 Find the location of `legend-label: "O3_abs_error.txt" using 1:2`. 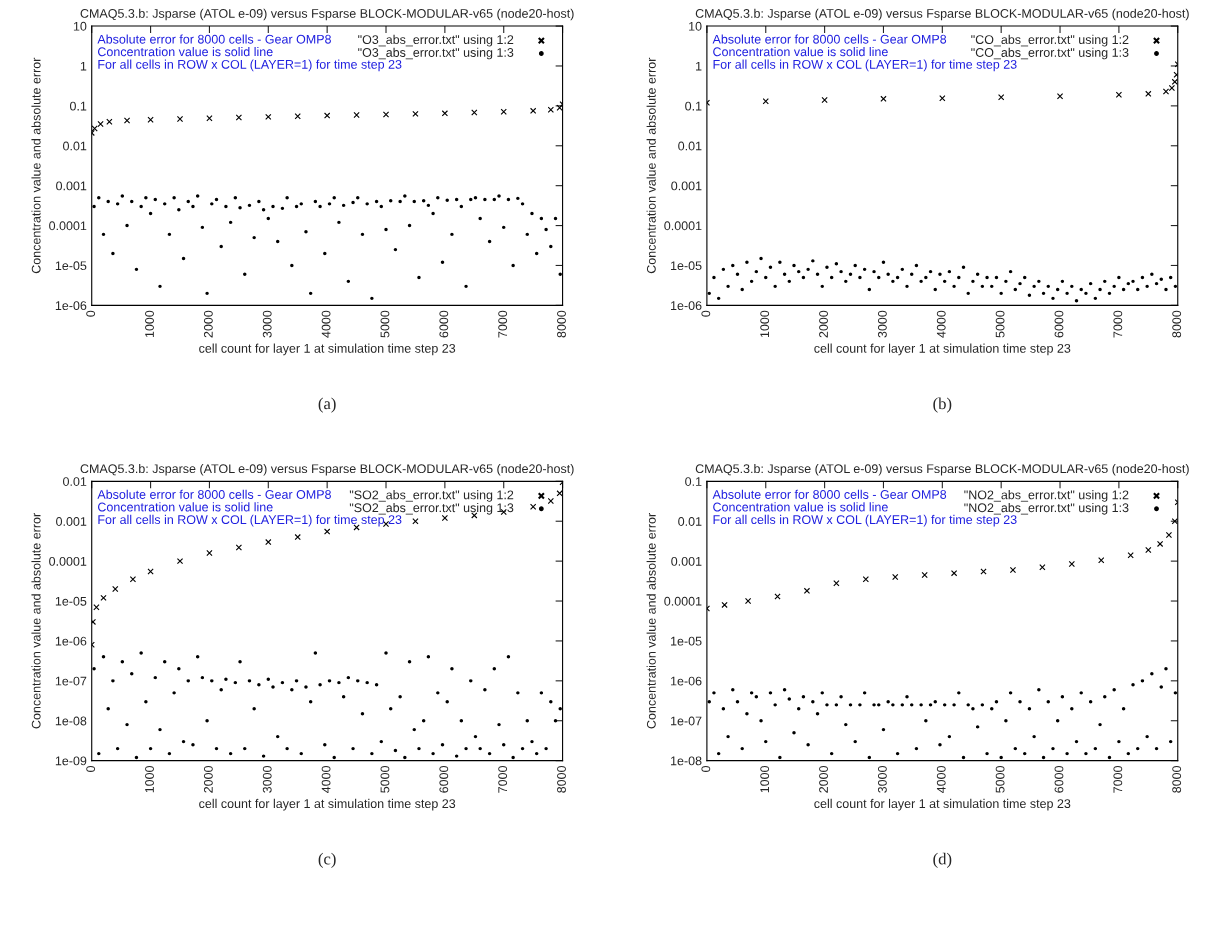

legend-label: "O3_abs_error.txt" using 1:2 is located at coordinates (436, 40).